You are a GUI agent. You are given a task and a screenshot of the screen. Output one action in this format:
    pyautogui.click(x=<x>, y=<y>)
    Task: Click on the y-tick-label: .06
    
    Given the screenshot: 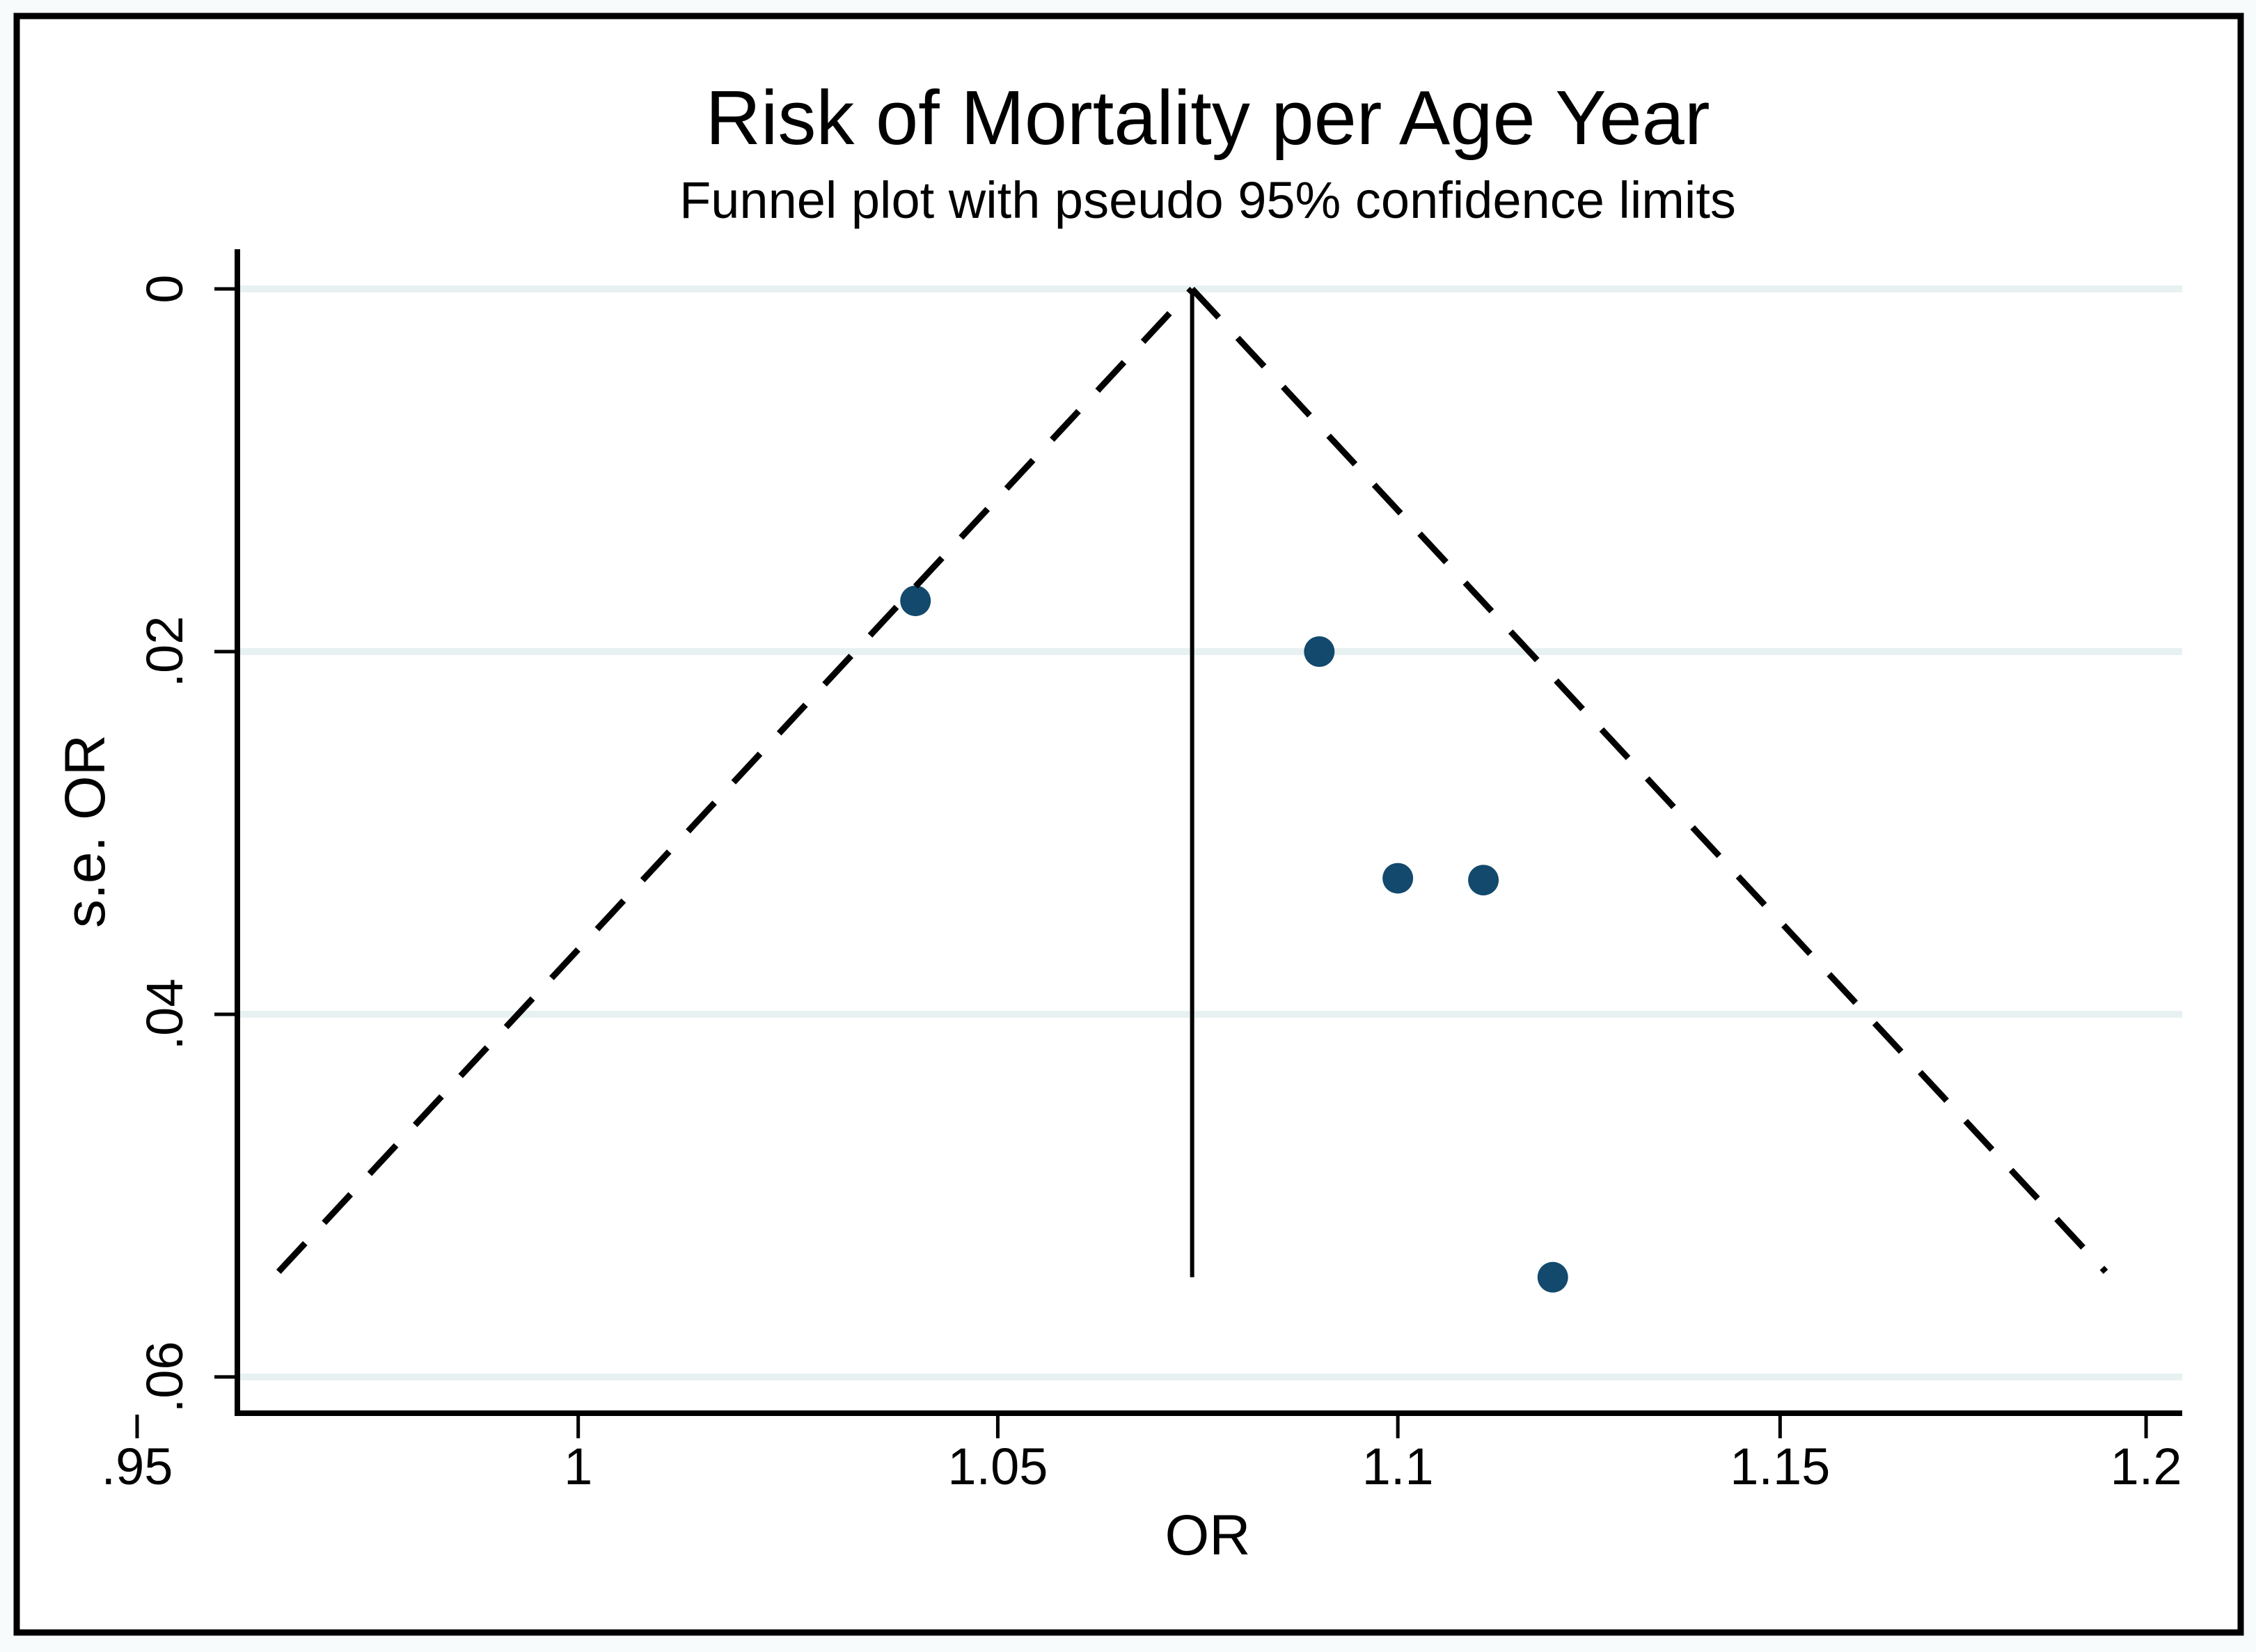 What is the action you would take?
    pyautogui.click(x=165, y=1377)
    